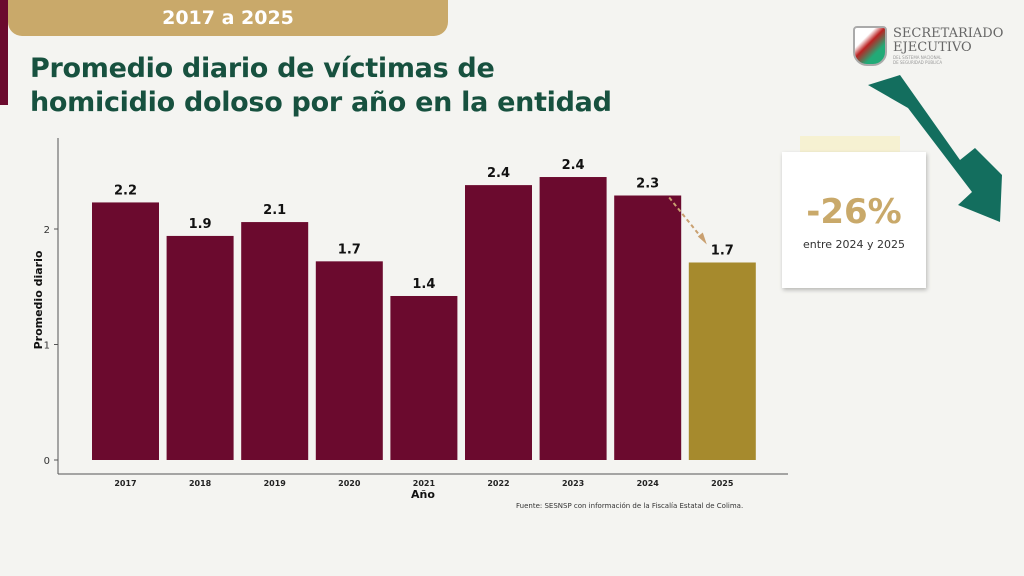 Image resolution: width=1024 pixels, height=576 pixels. What do you see at coordinates (125, 331) in the screenshot?
I see `bar-2017` at bounding box center [125, 331].